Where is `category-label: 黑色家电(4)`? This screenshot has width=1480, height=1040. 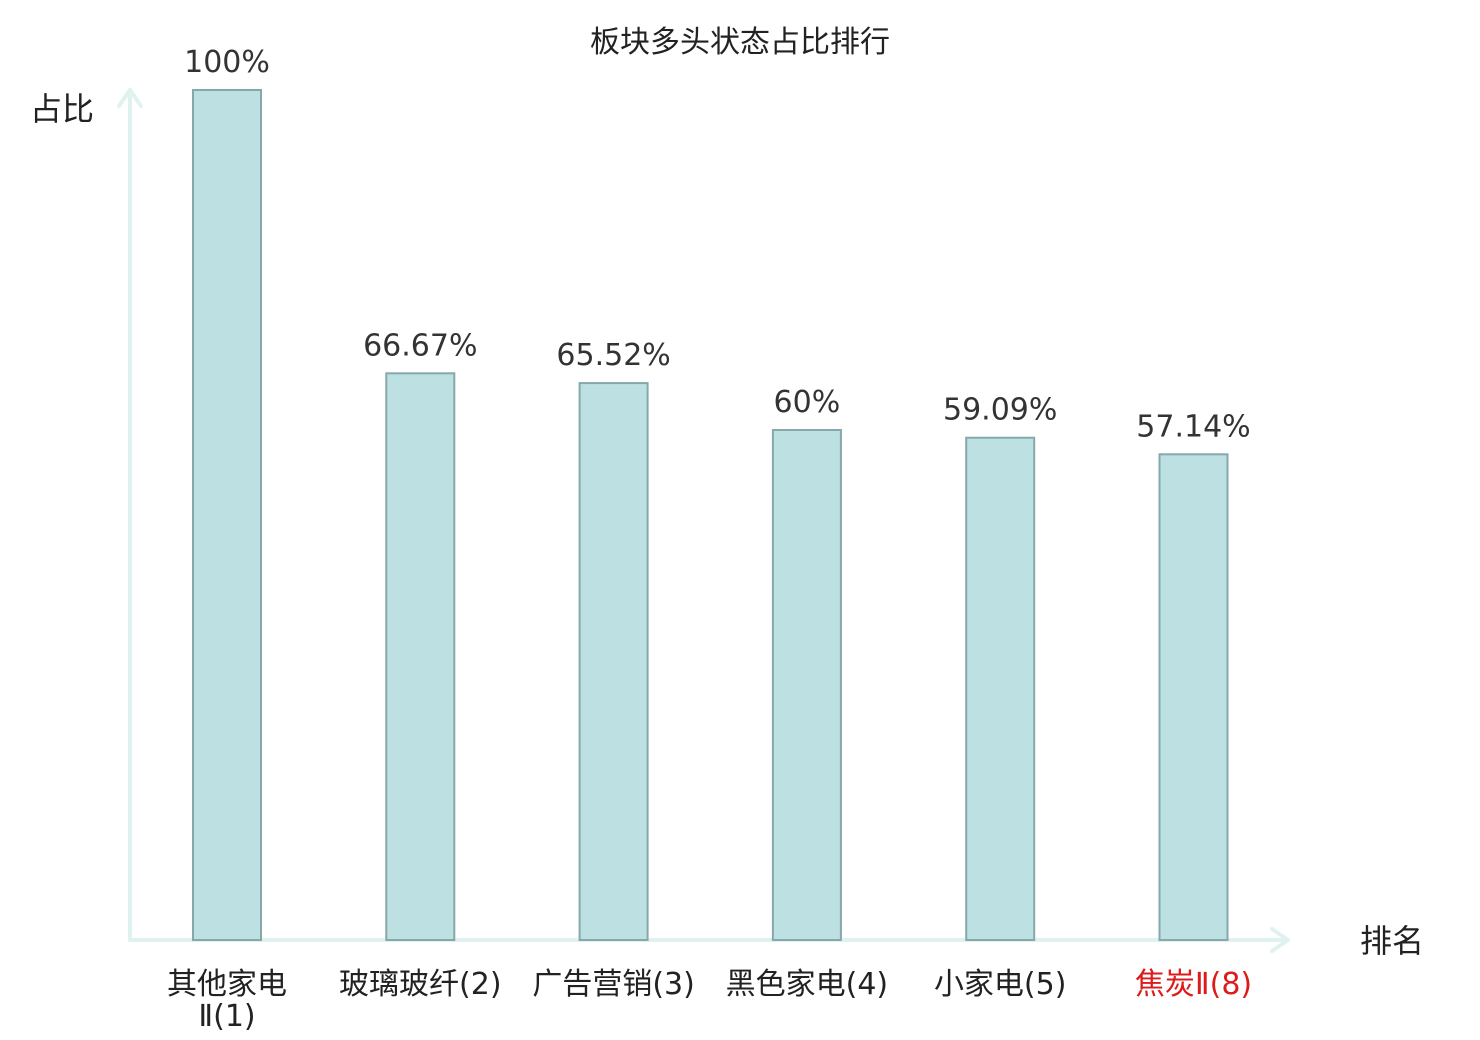 category-label: 黑色家电(4) is located at coordinates (807, 984).